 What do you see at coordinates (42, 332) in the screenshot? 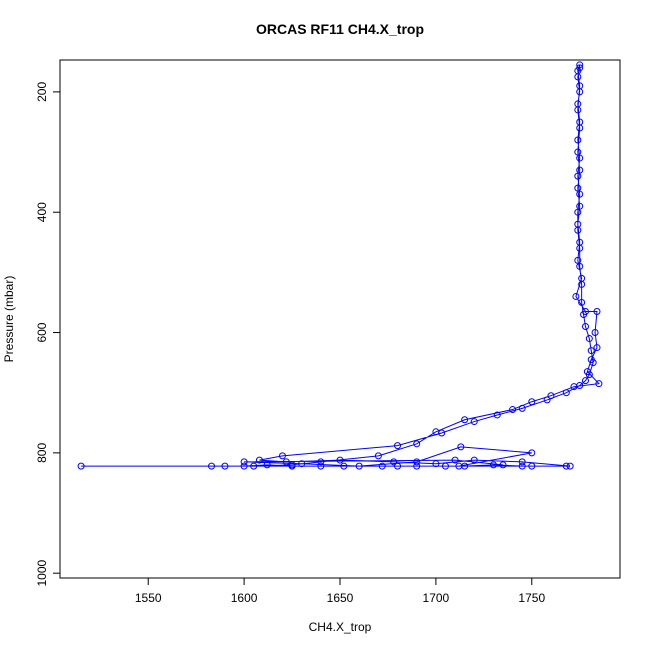
I see `y-tick-label: 600` at bounding box center [42, 332].